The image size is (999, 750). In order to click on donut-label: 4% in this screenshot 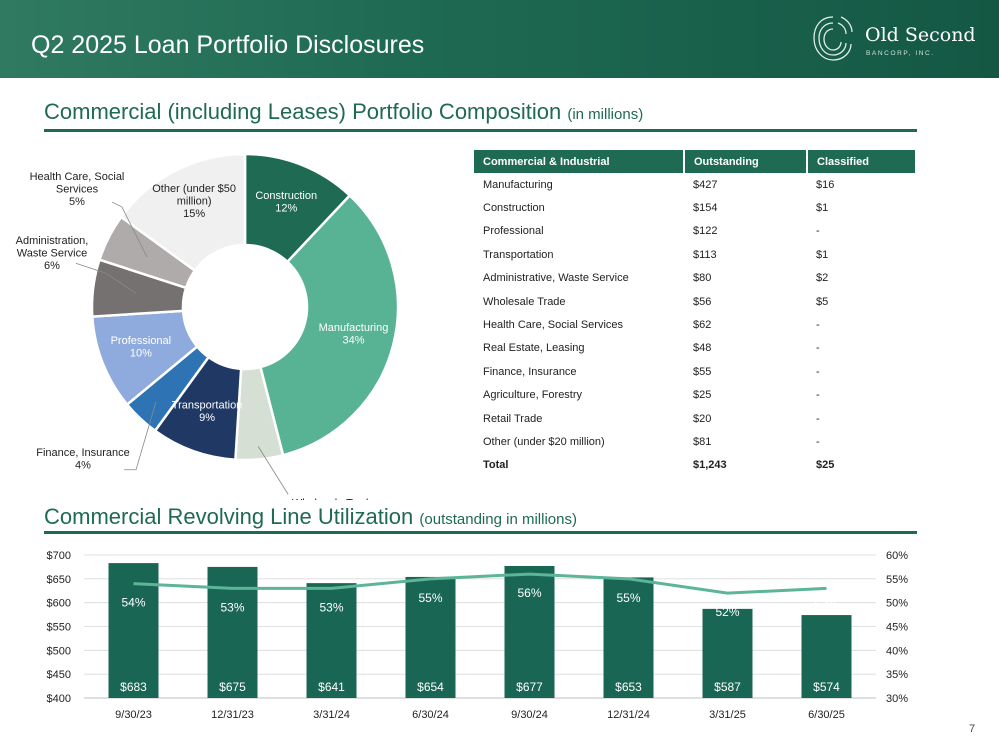, I will do `click(83, 466)`.